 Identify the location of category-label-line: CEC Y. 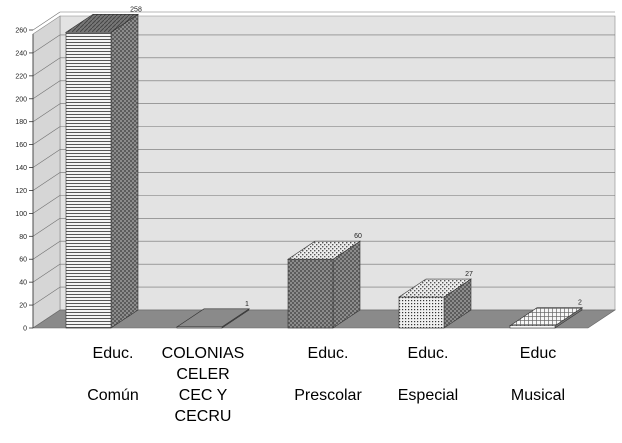
(203, 395).